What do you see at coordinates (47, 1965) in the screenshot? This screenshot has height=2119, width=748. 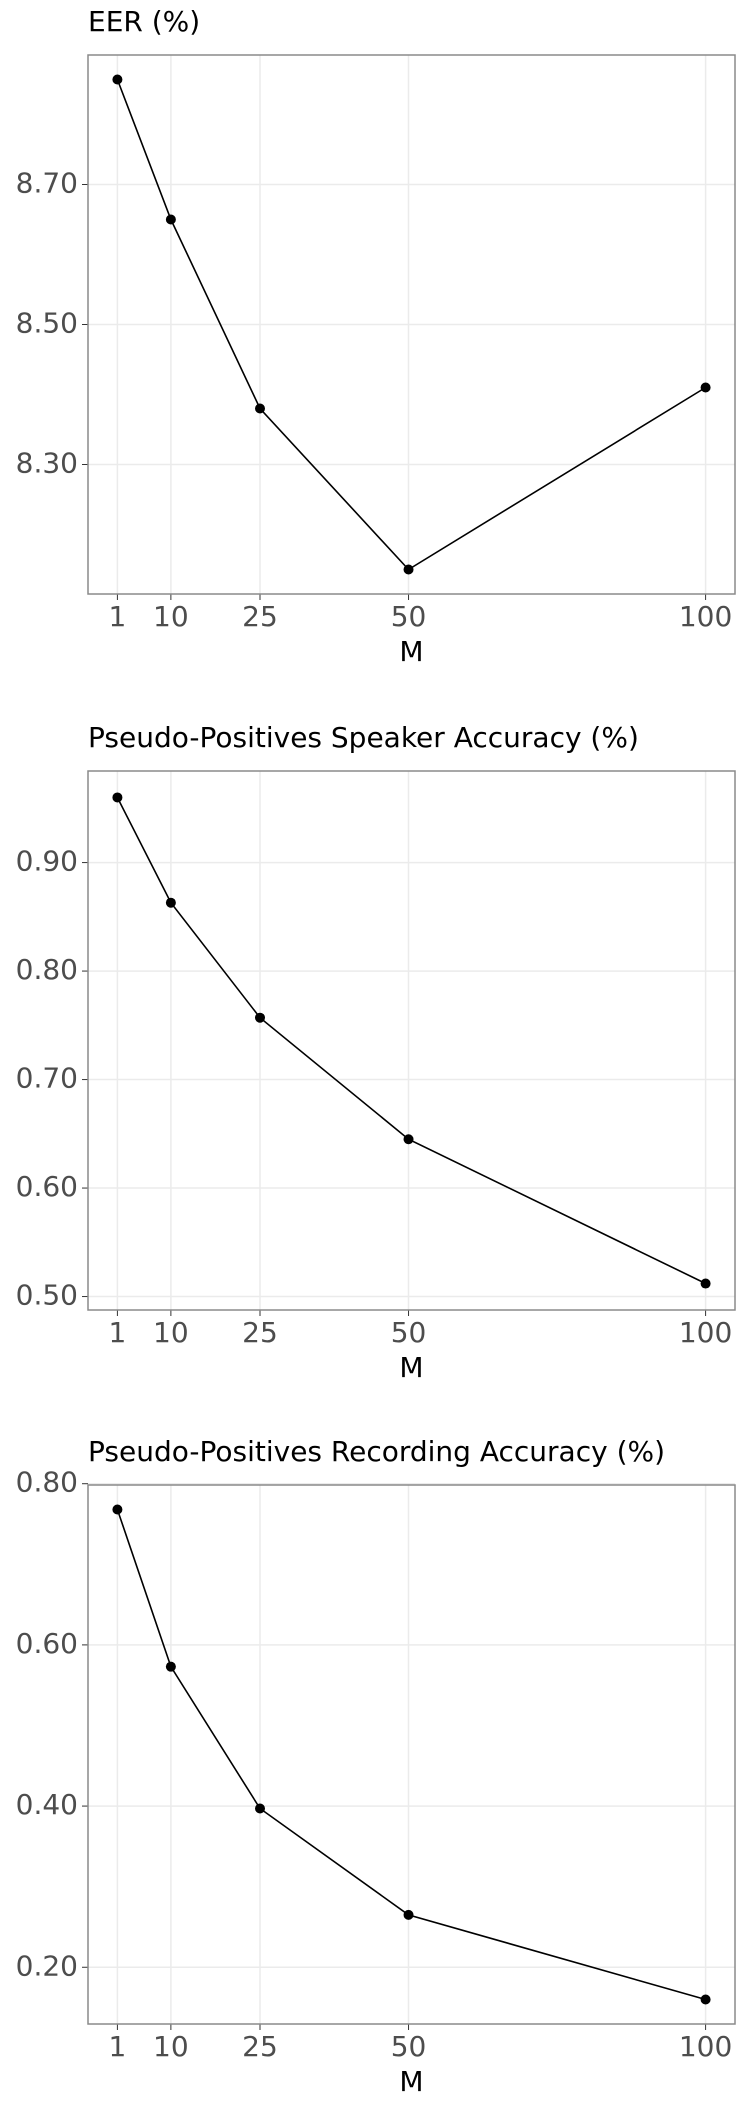 I see `y-tick-label: 0.20` at bounding box center [47, 1965].